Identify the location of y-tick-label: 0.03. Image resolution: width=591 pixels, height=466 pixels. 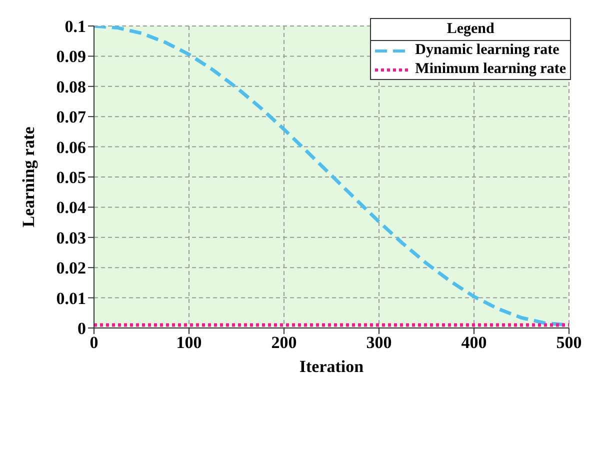
(71, 238).